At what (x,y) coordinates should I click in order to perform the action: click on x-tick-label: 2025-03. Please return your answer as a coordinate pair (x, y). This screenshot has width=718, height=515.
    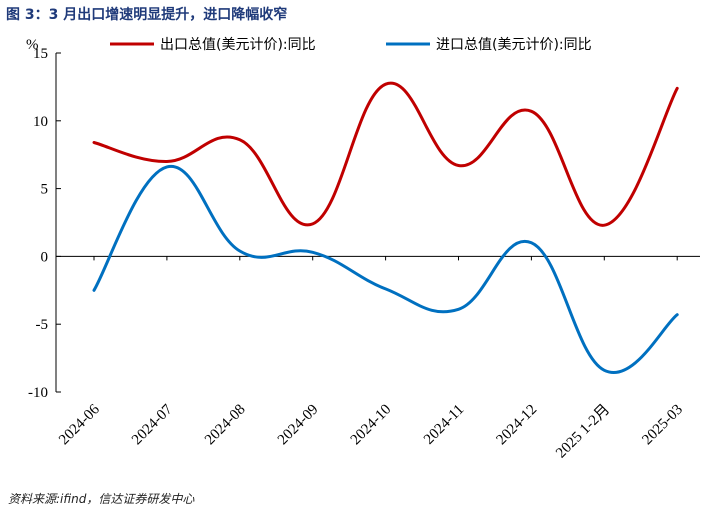
    Looking at the image, I should click on (662, 425).